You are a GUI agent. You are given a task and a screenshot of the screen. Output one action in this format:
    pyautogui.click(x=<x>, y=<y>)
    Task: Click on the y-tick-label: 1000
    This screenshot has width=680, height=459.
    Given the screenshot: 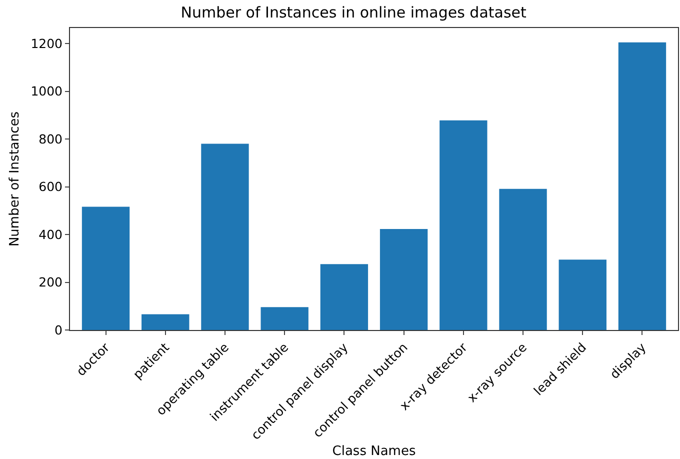 What is the action you would take?
    pyautogui.click(x=46, y=91)
    